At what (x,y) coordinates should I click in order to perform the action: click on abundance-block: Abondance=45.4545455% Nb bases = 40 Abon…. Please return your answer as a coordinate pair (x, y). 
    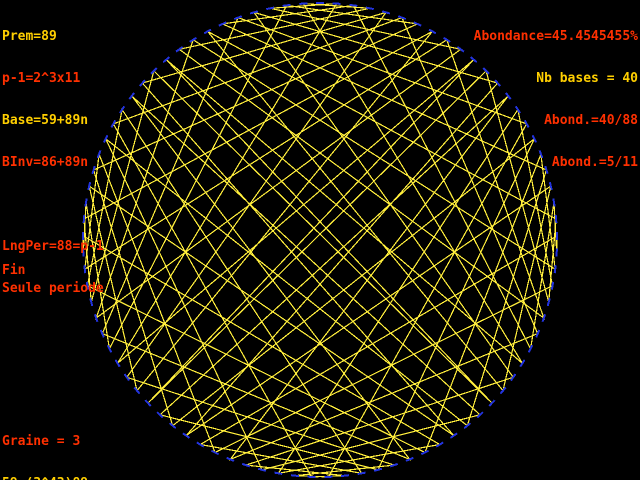
    Looking at the image, I should click on (556, 100).